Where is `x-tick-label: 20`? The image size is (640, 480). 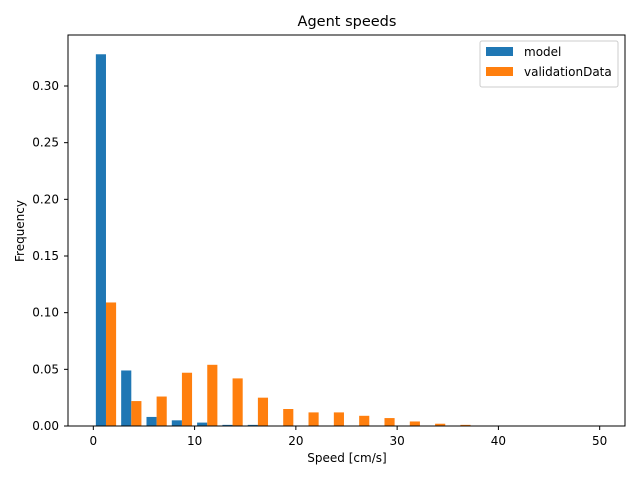 x-tick-label: 20 is located at coordinates (295, 441).